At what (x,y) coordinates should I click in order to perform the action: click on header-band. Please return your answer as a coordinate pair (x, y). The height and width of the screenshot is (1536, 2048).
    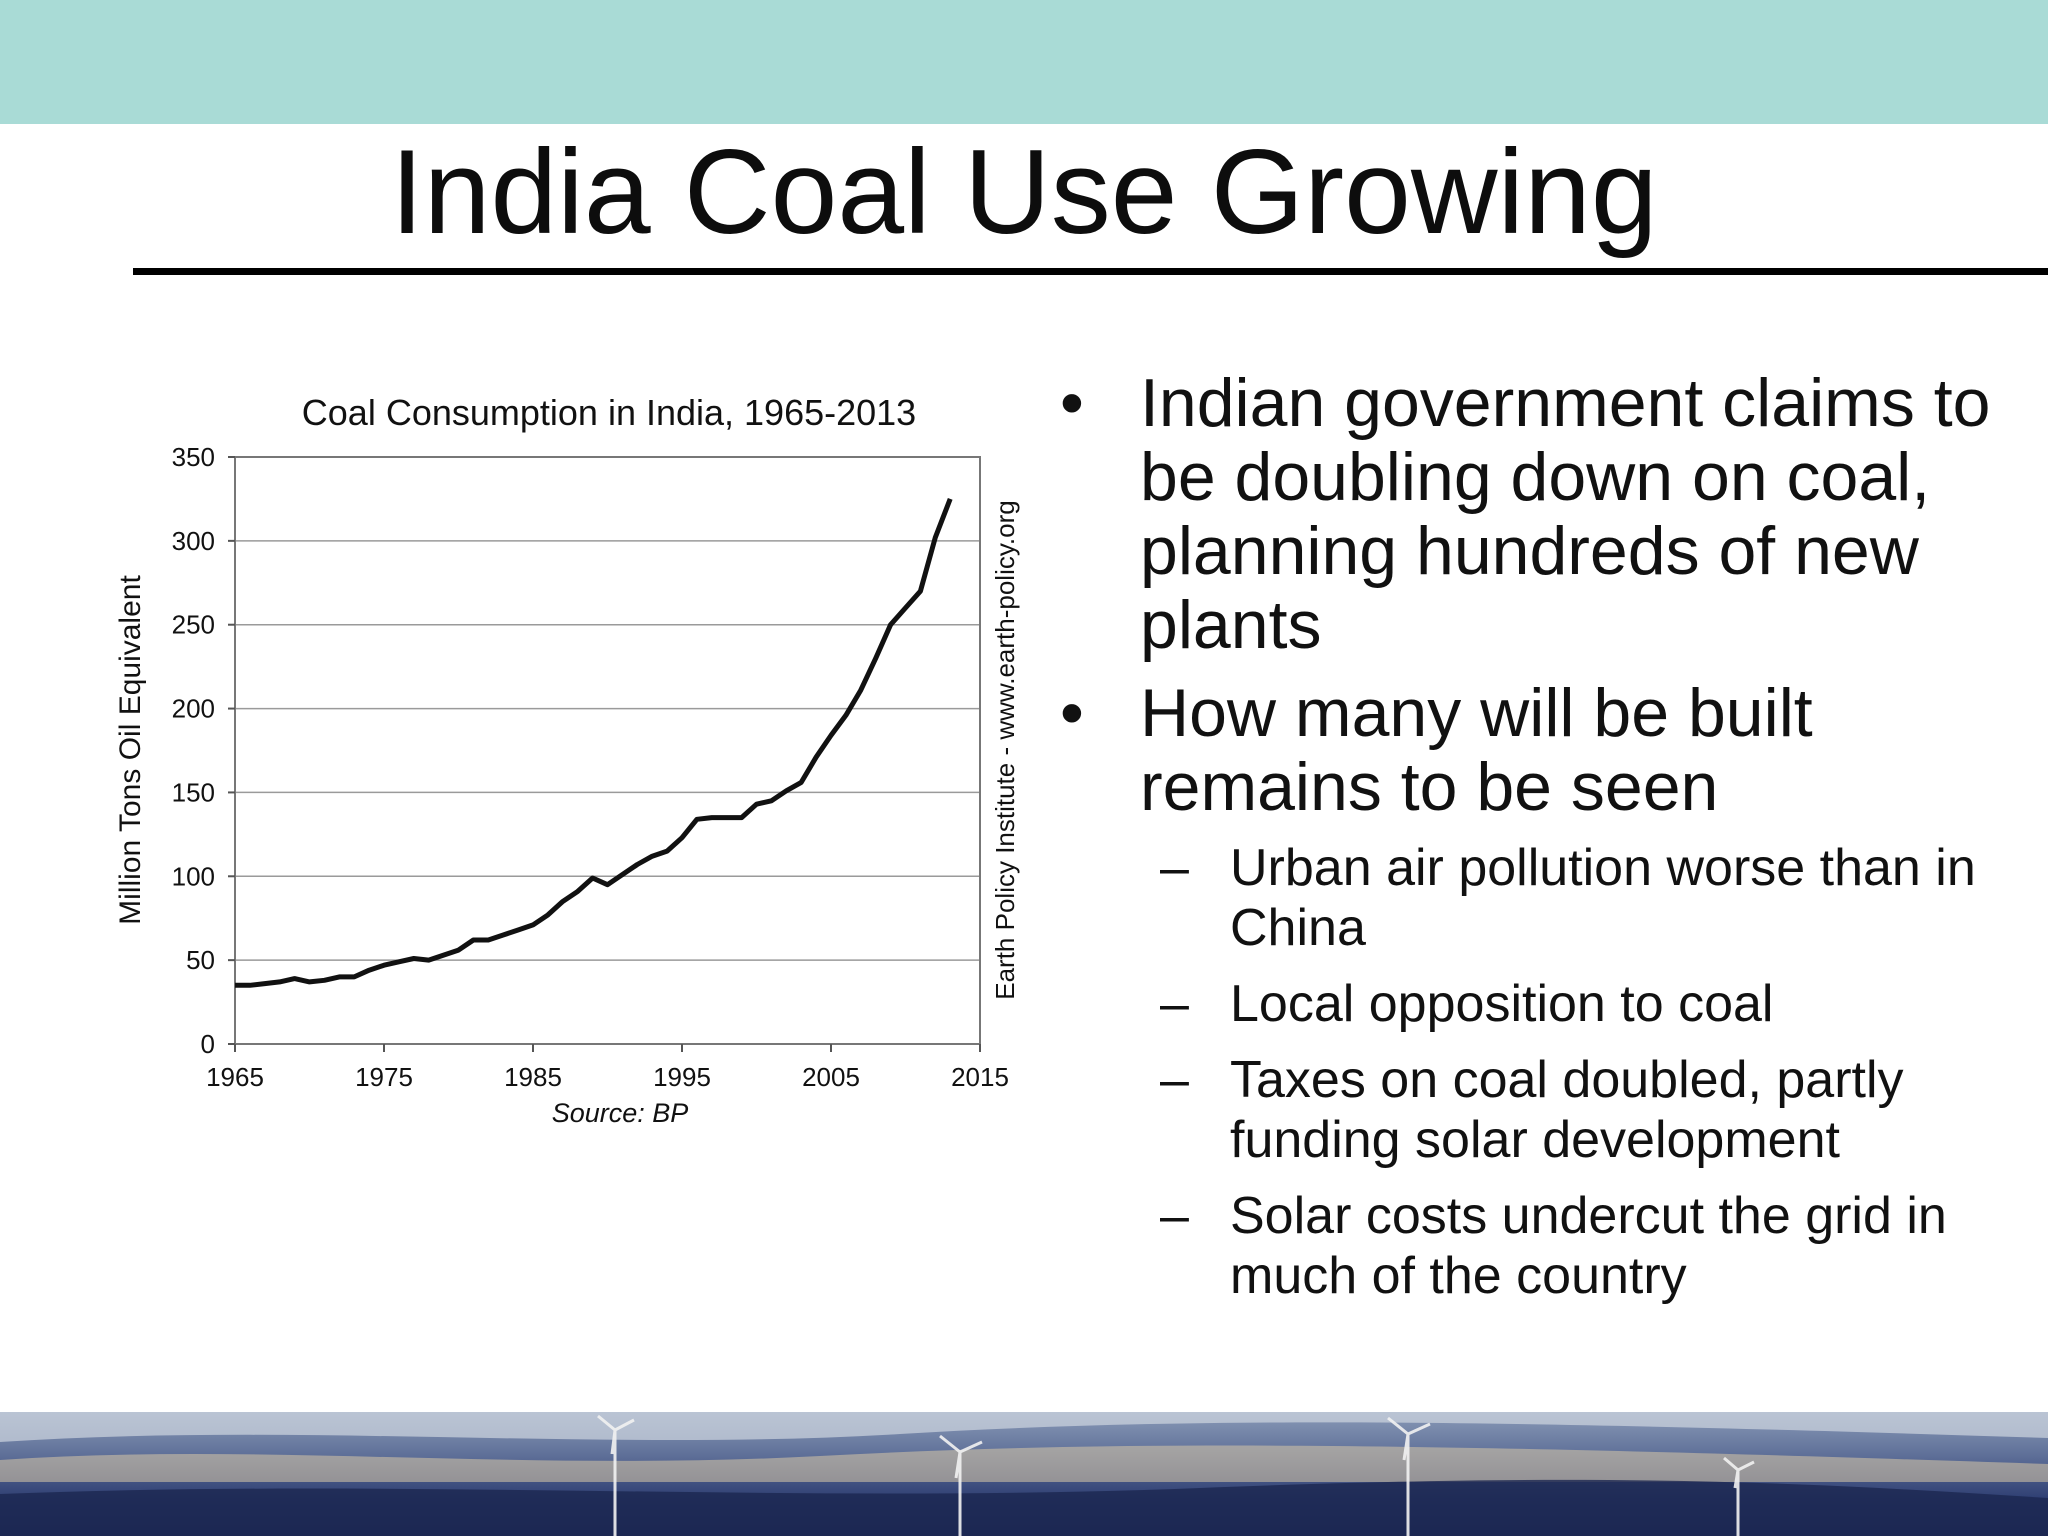
    Looking at the image, I should click on (1024, 62).